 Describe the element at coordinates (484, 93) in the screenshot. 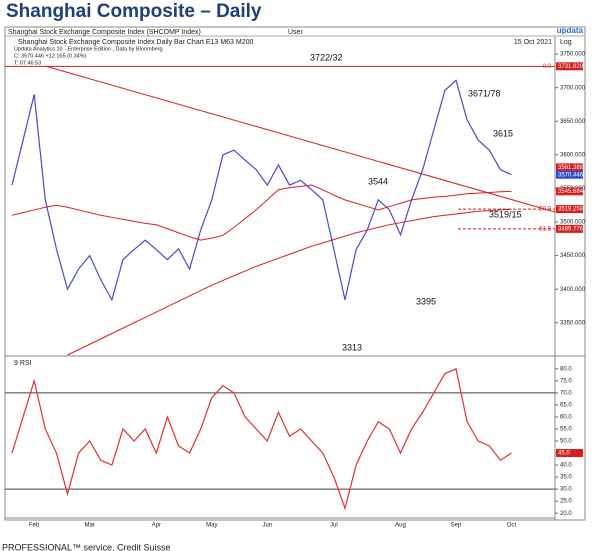

I see `annotation: 3671/78` at that location.